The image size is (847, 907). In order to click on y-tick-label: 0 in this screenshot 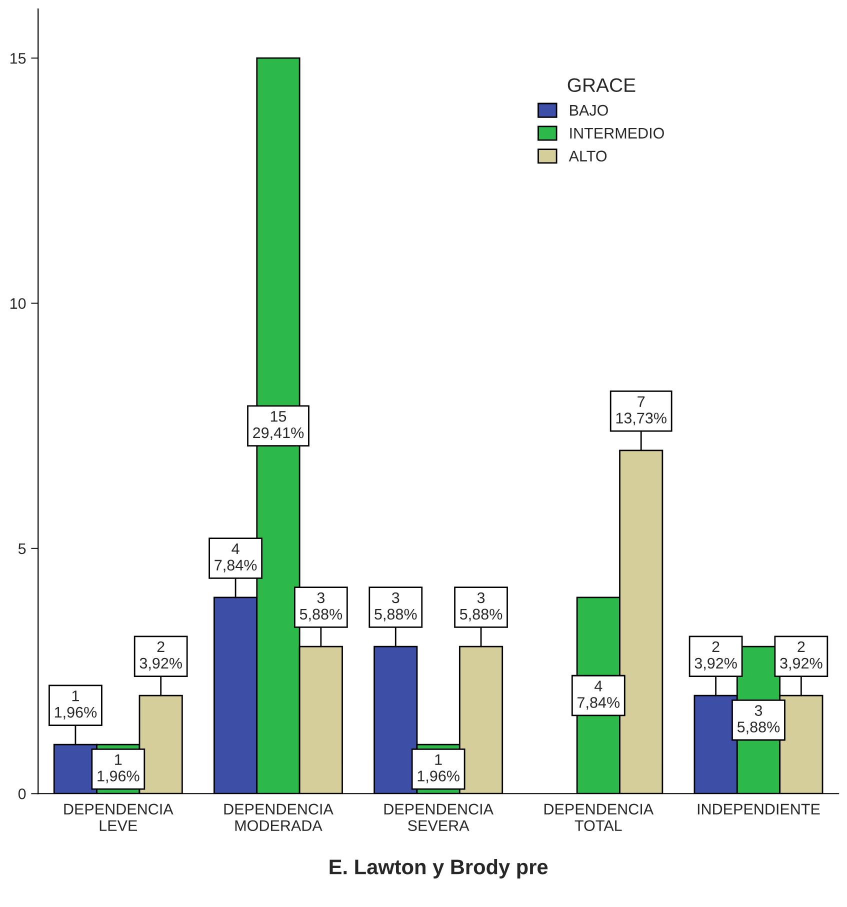, I will do `click(22, 794)`.